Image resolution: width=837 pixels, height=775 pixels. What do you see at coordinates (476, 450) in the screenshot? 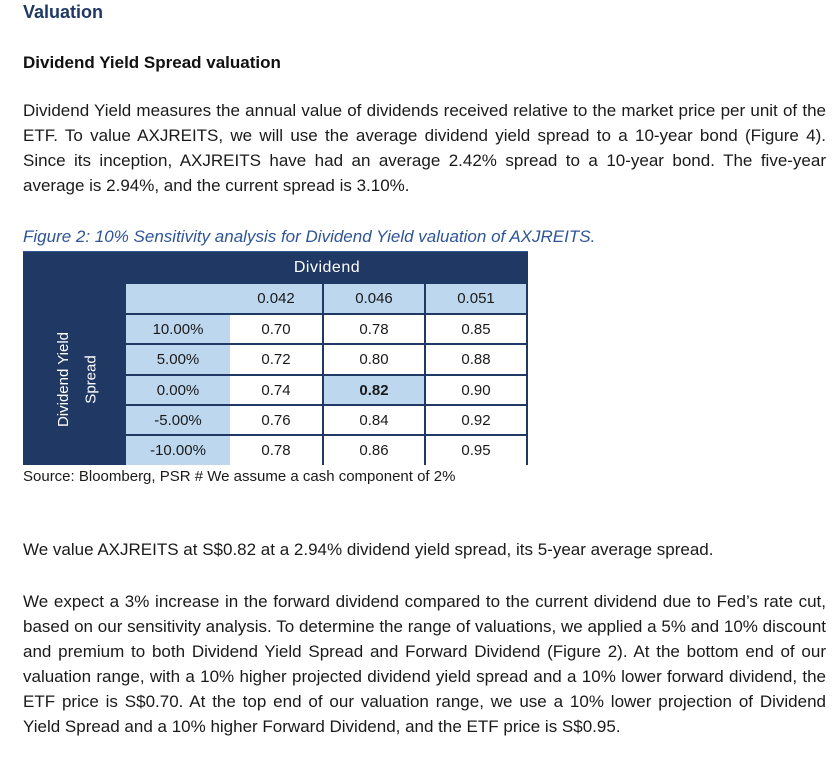
I see `value-cell: 0.95` at bounding box center [476, 450].